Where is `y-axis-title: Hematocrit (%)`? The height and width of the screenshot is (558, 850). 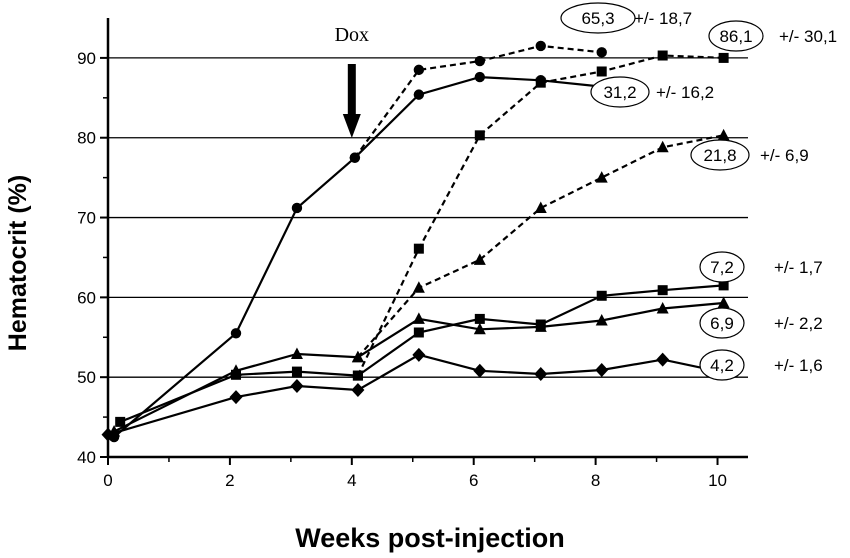
y-axis-title: Hematocrit (%) is located at coordinates (18, 263).